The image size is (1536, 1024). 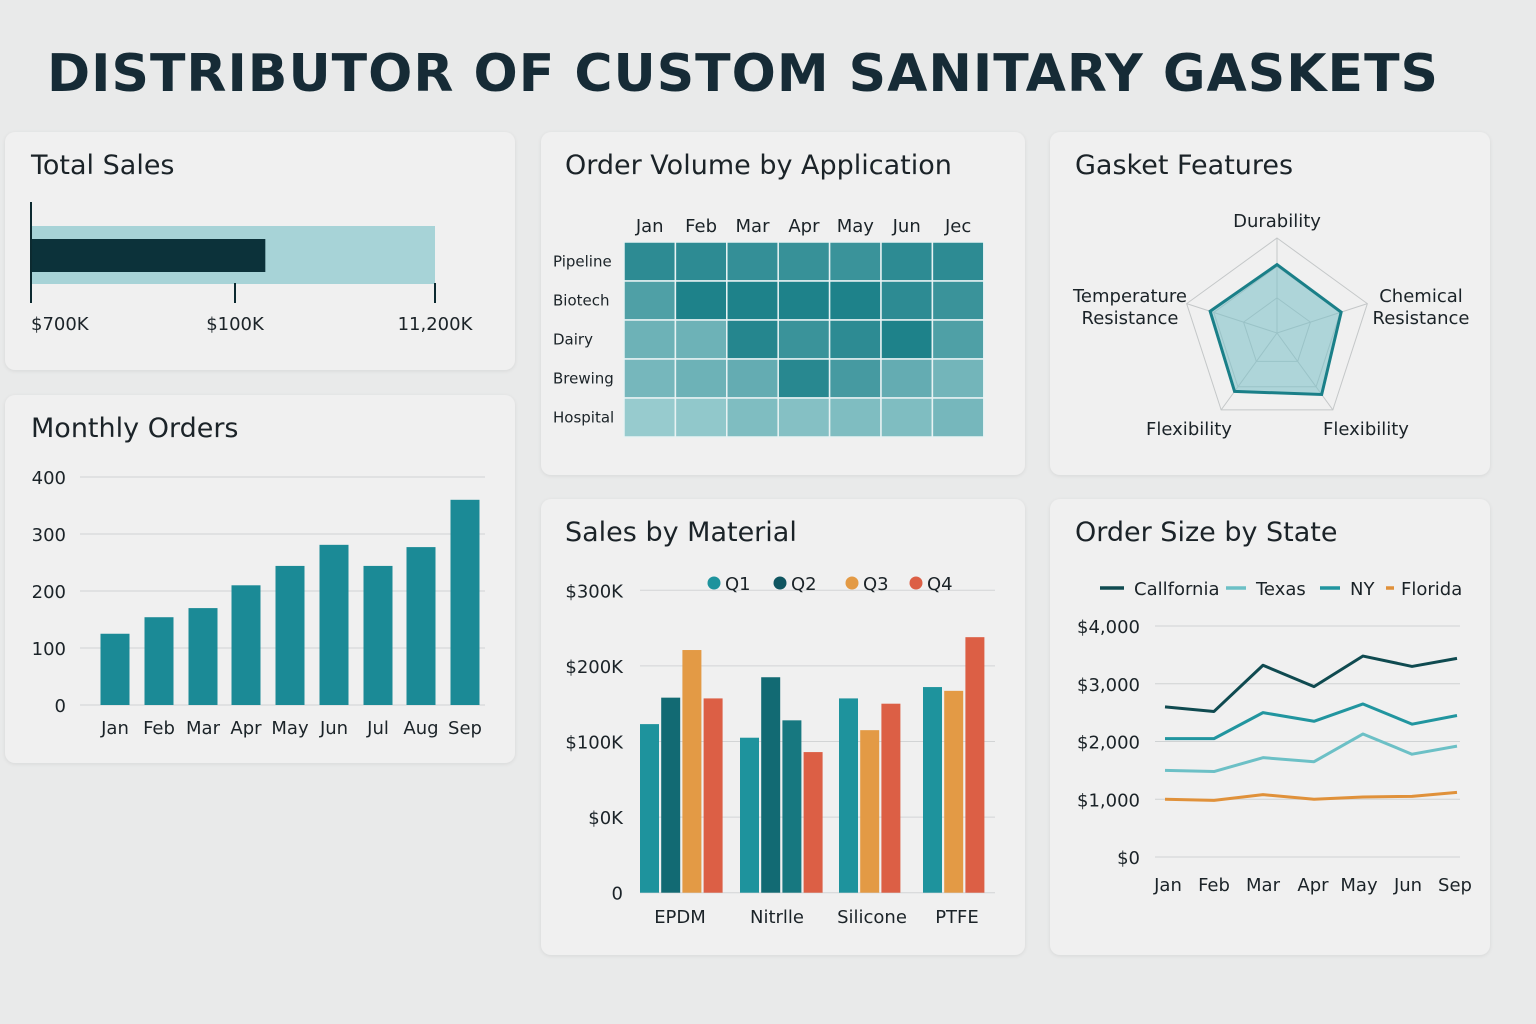 I want to click on bullet-tick-label: 11,200K, so click(x=436, y=324).